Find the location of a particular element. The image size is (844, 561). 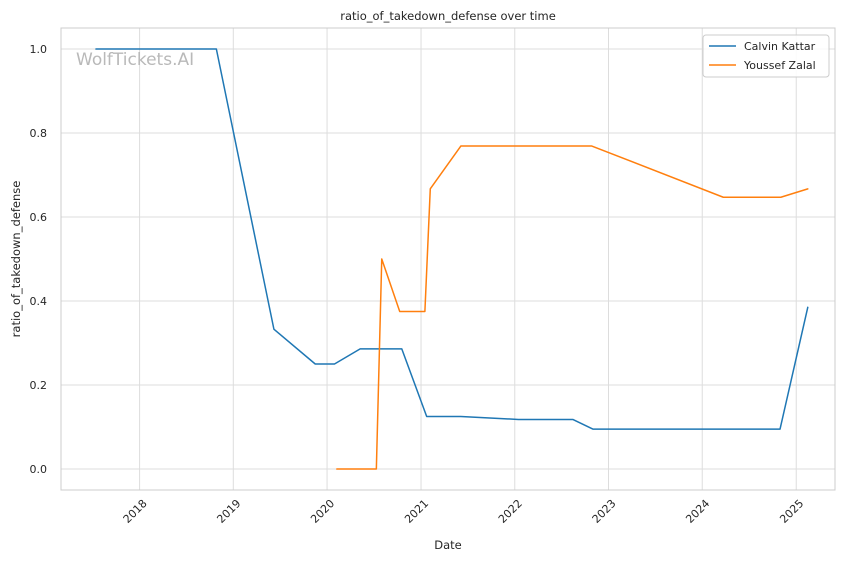

y-axis-title: ratio_of_takedown_defense is located at coordinates (16, 259).